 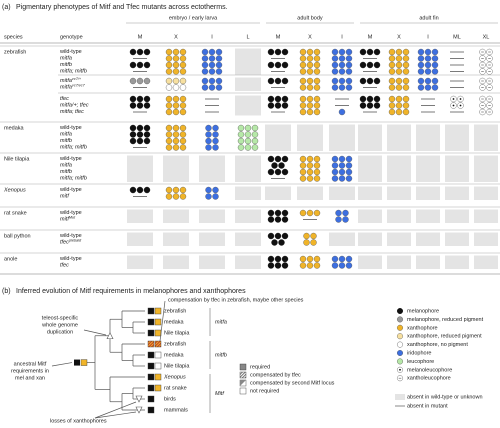 What do you see at coordinates (73, 179) in the screenshot?
I see `genotype: mitfa; mitfb` at bounding box center [73, 179].